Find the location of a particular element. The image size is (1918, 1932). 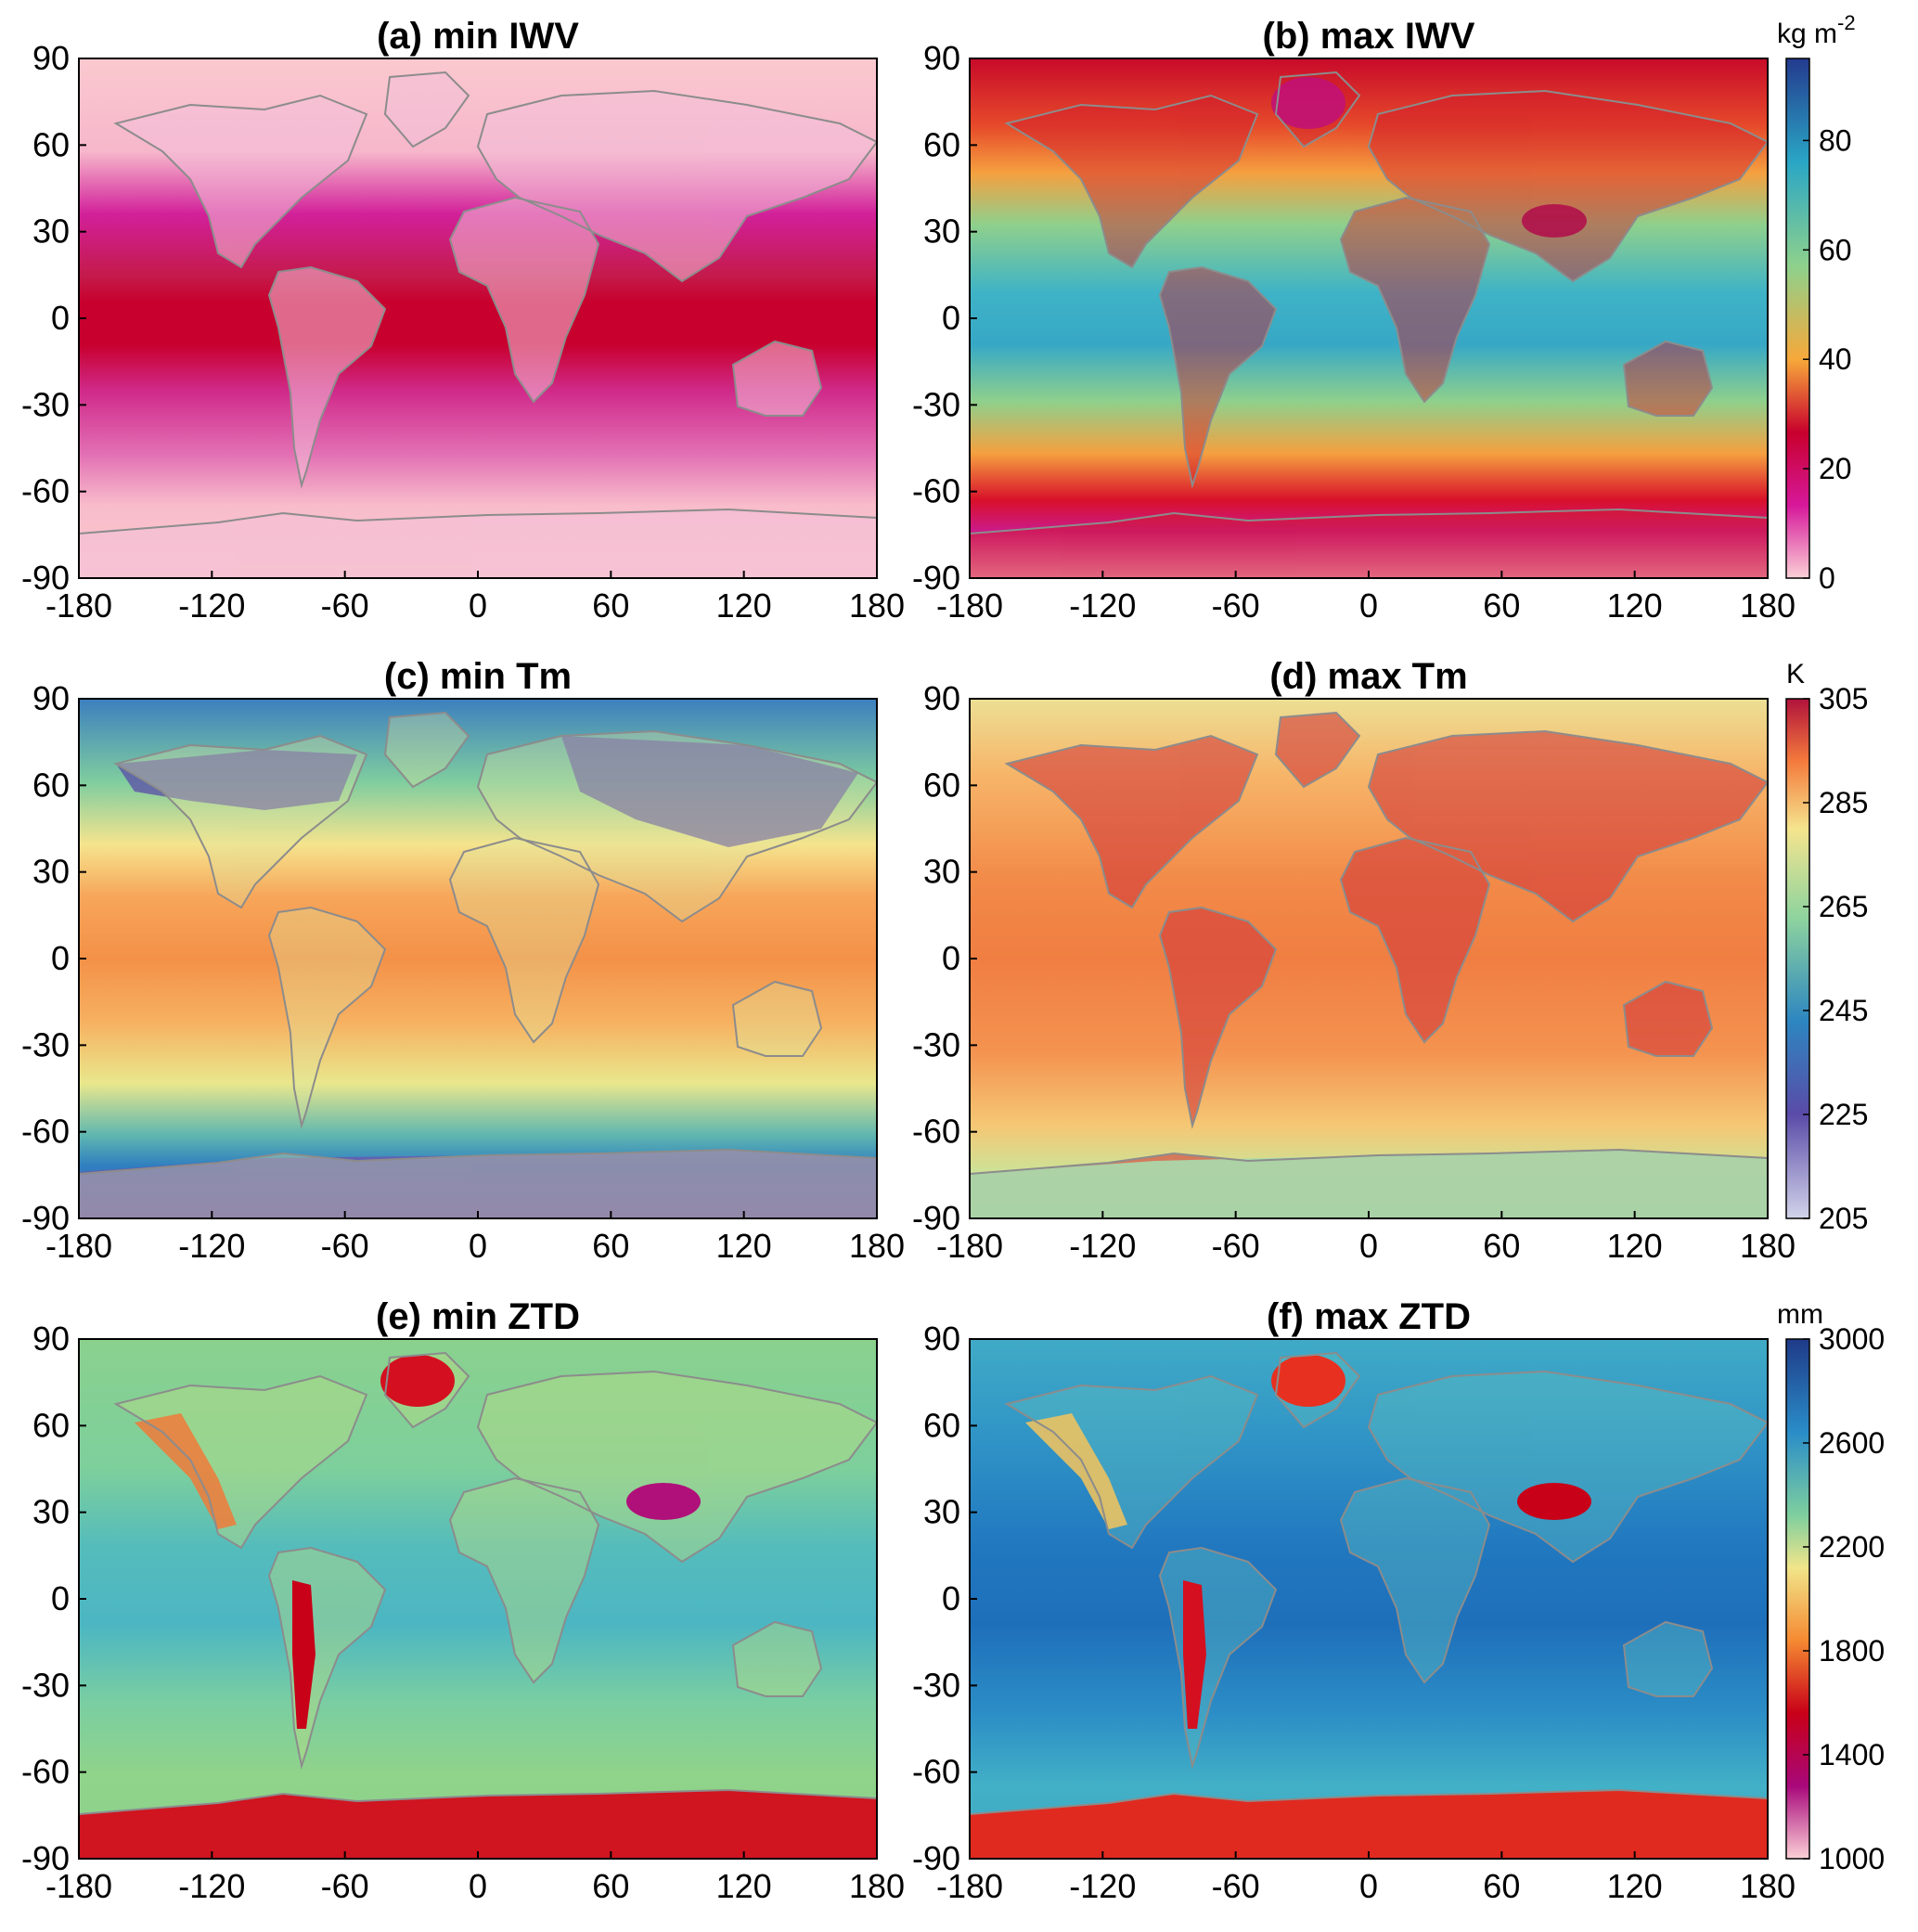

colorbar-tick-label: 80 is located at coordinates (1835, 140).